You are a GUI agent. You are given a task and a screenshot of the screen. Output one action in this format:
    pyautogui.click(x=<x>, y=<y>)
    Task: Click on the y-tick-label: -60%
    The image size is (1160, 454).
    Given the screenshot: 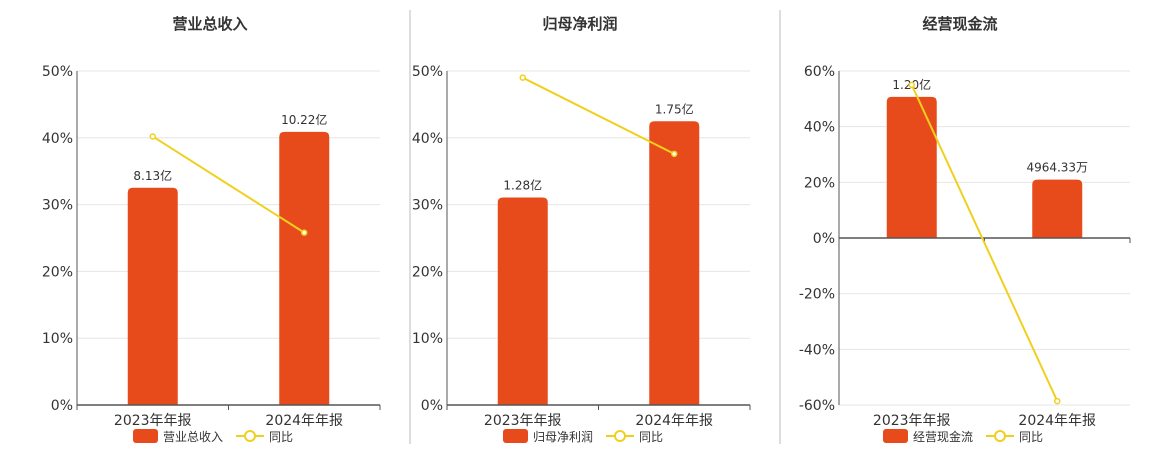 What is the action you would take?
    pyautogui.click(x=817, y=406)
    